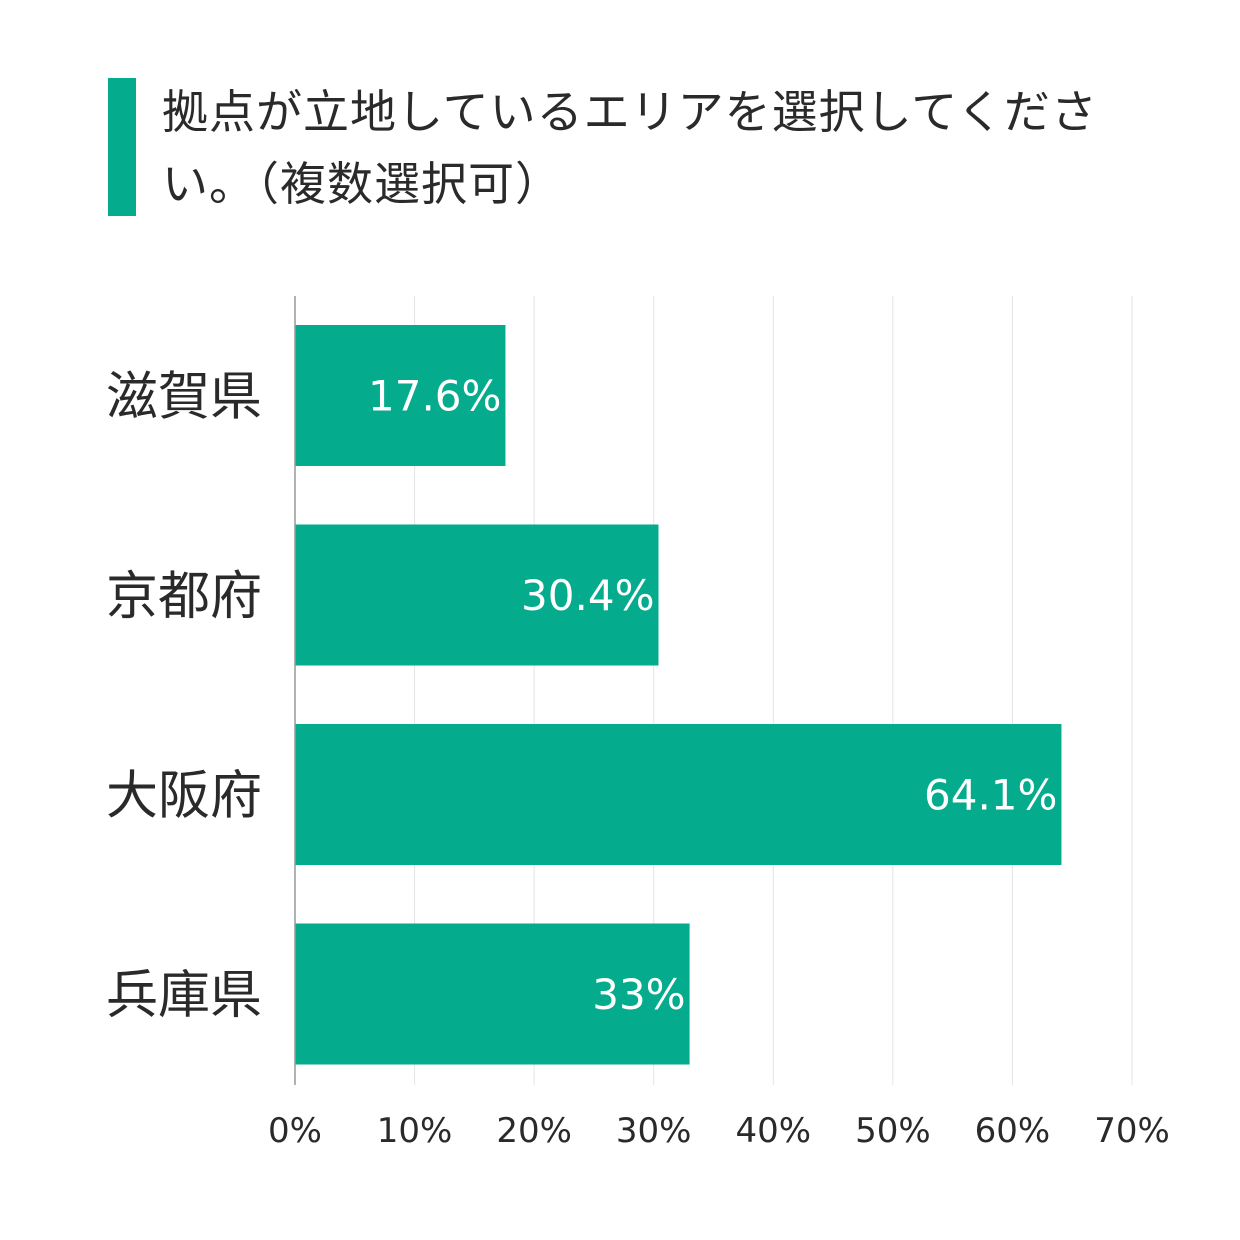 The image size is (1240, 1240). I want to click on x-tick-label: 20%, so click(534, 1131).